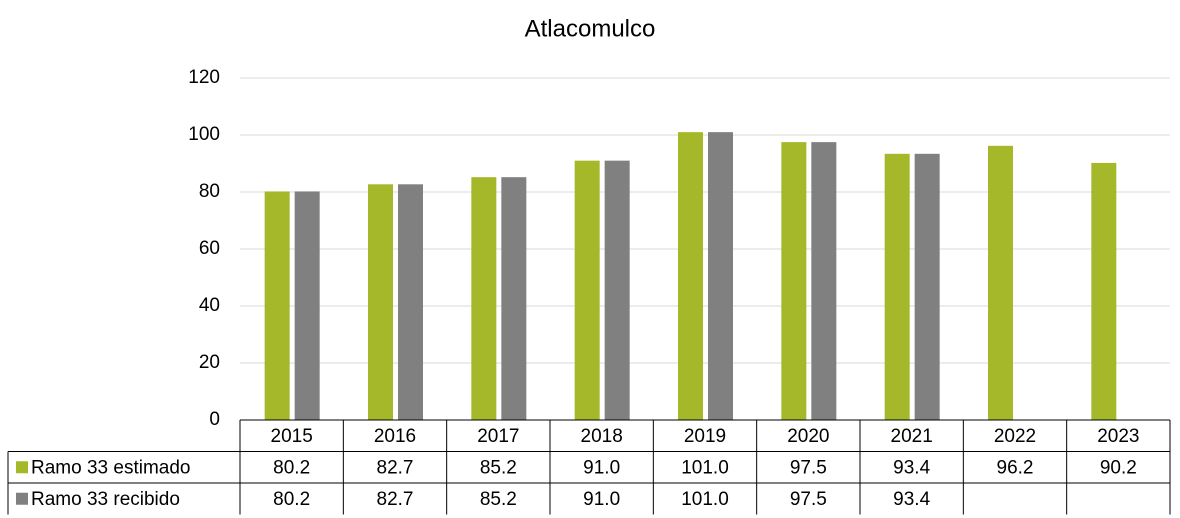 Image resolution: width=1180 pixels, height=518 pixels. I want to click on x-tick-label: 2020, so click(808, 436).